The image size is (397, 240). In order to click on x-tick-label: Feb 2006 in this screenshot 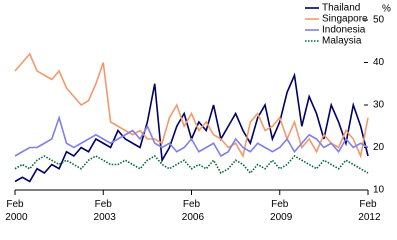, I will do `click(191, 211)`.